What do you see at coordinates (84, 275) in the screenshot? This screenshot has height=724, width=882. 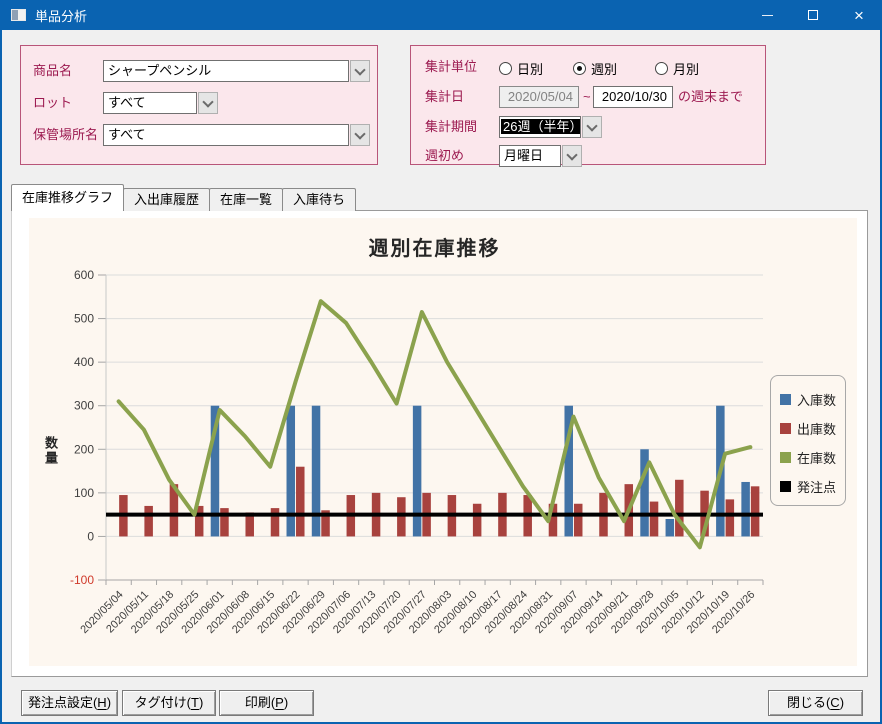 I see `svg-text: 600` at bounding box center [84, 275].